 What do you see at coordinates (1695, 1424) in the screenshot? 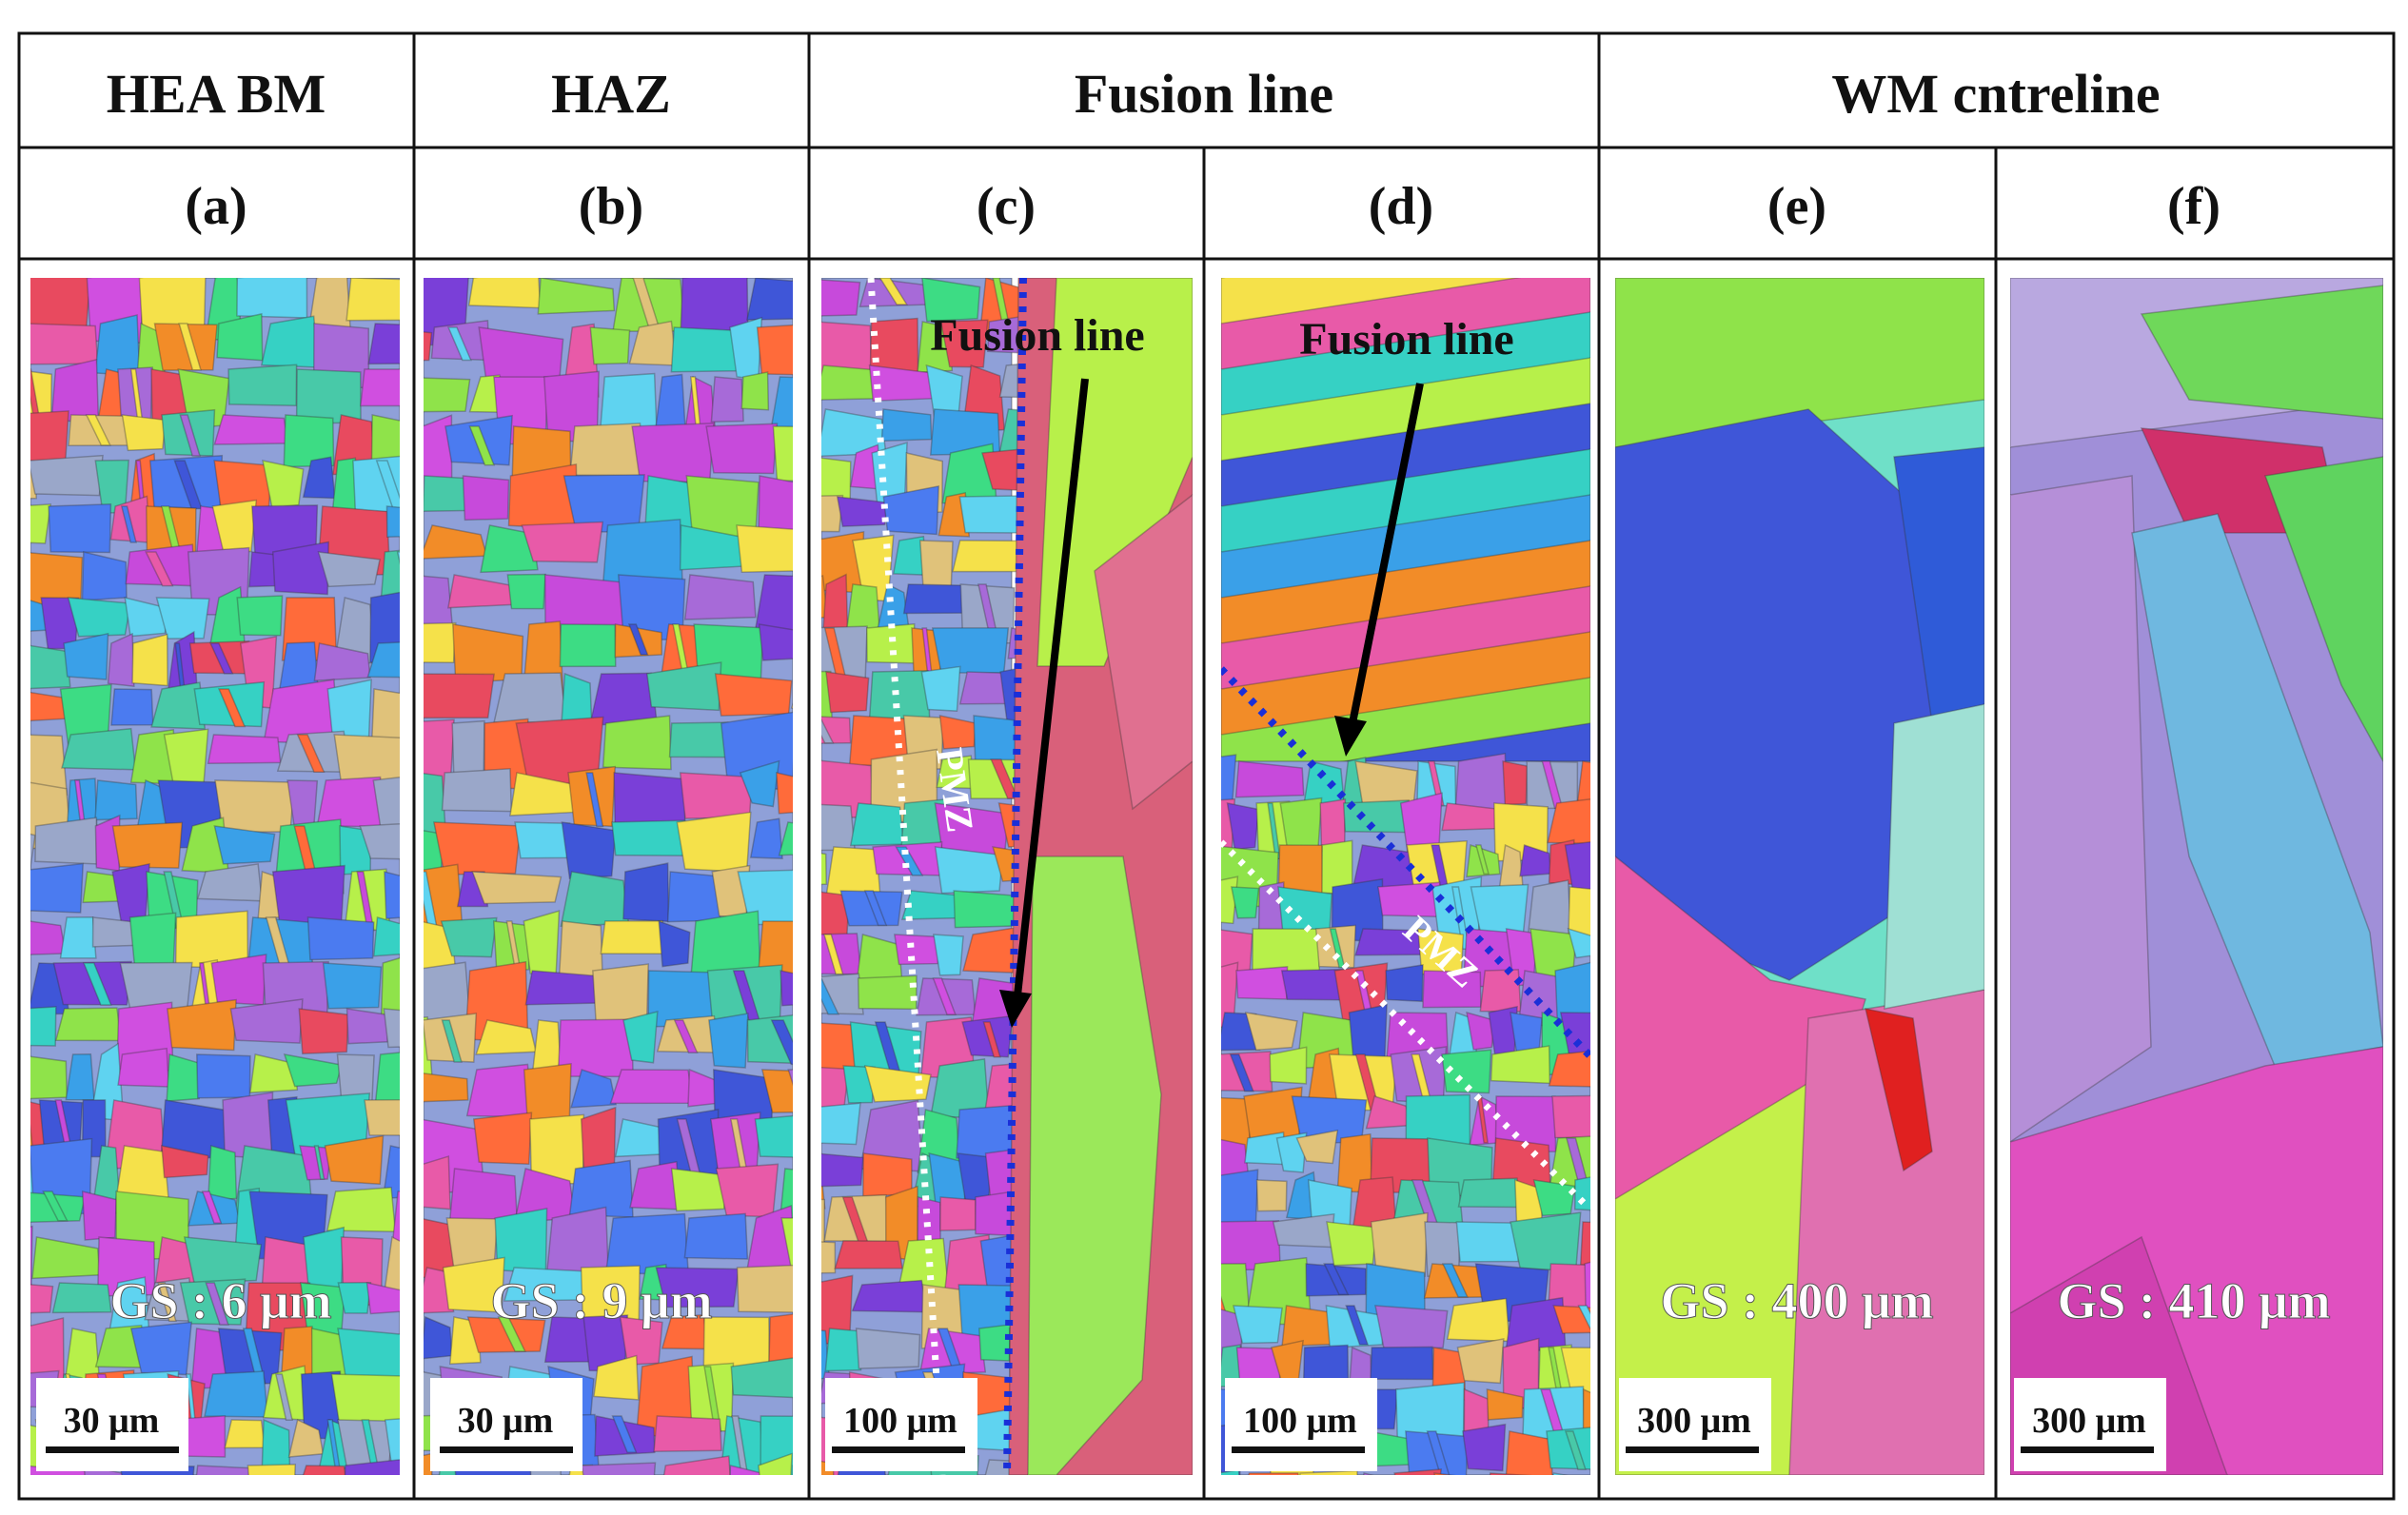
I see `scale-bar-e: 300 μm` at bounding box center [1695, 1424].